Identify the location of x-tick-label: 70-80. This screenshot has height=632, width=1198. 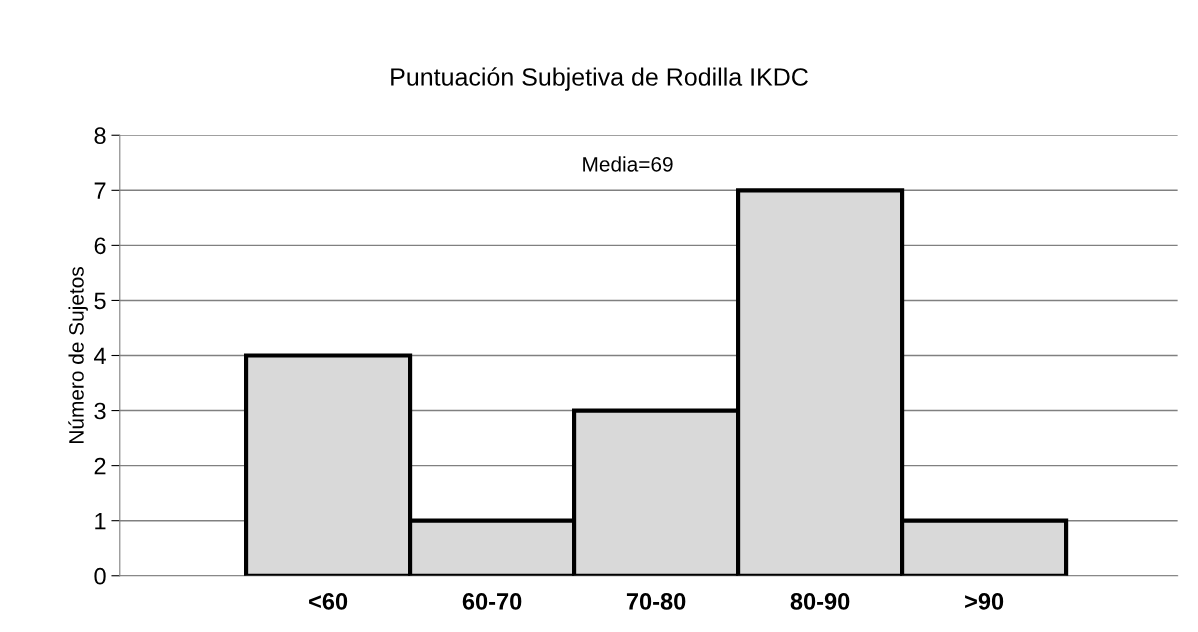
(656, 601).